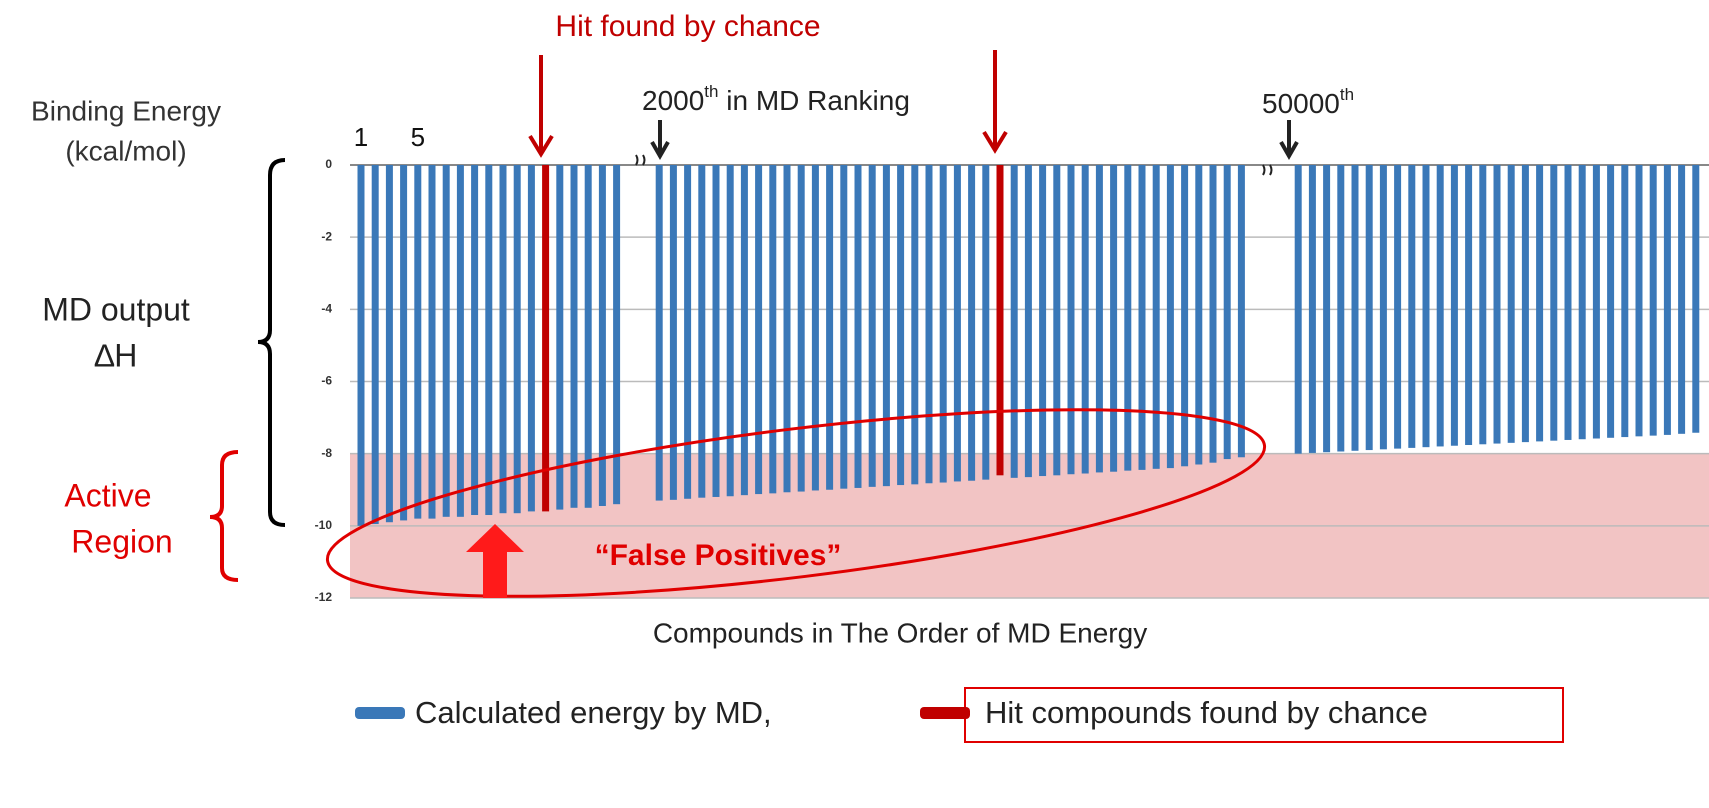 The width and height of the screenshot is (1709, 808). What do you see at coordinates (418, 137) in the screenshot?
I see `x-tick-label: 5` at bounding box center [418, 137].